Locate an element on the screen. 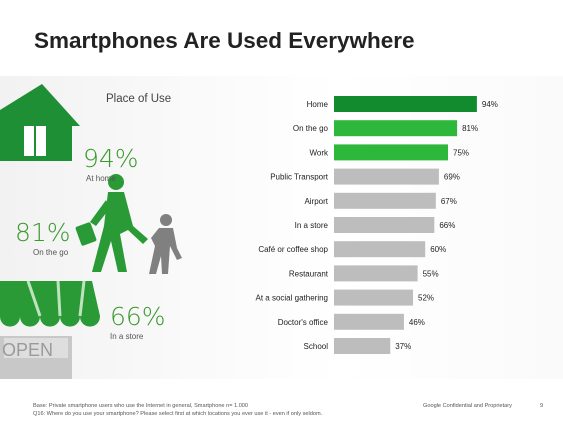 The height and width of the screenshot is (422, 563). chart-title: Place of Use is located at coordinates (139, 99).